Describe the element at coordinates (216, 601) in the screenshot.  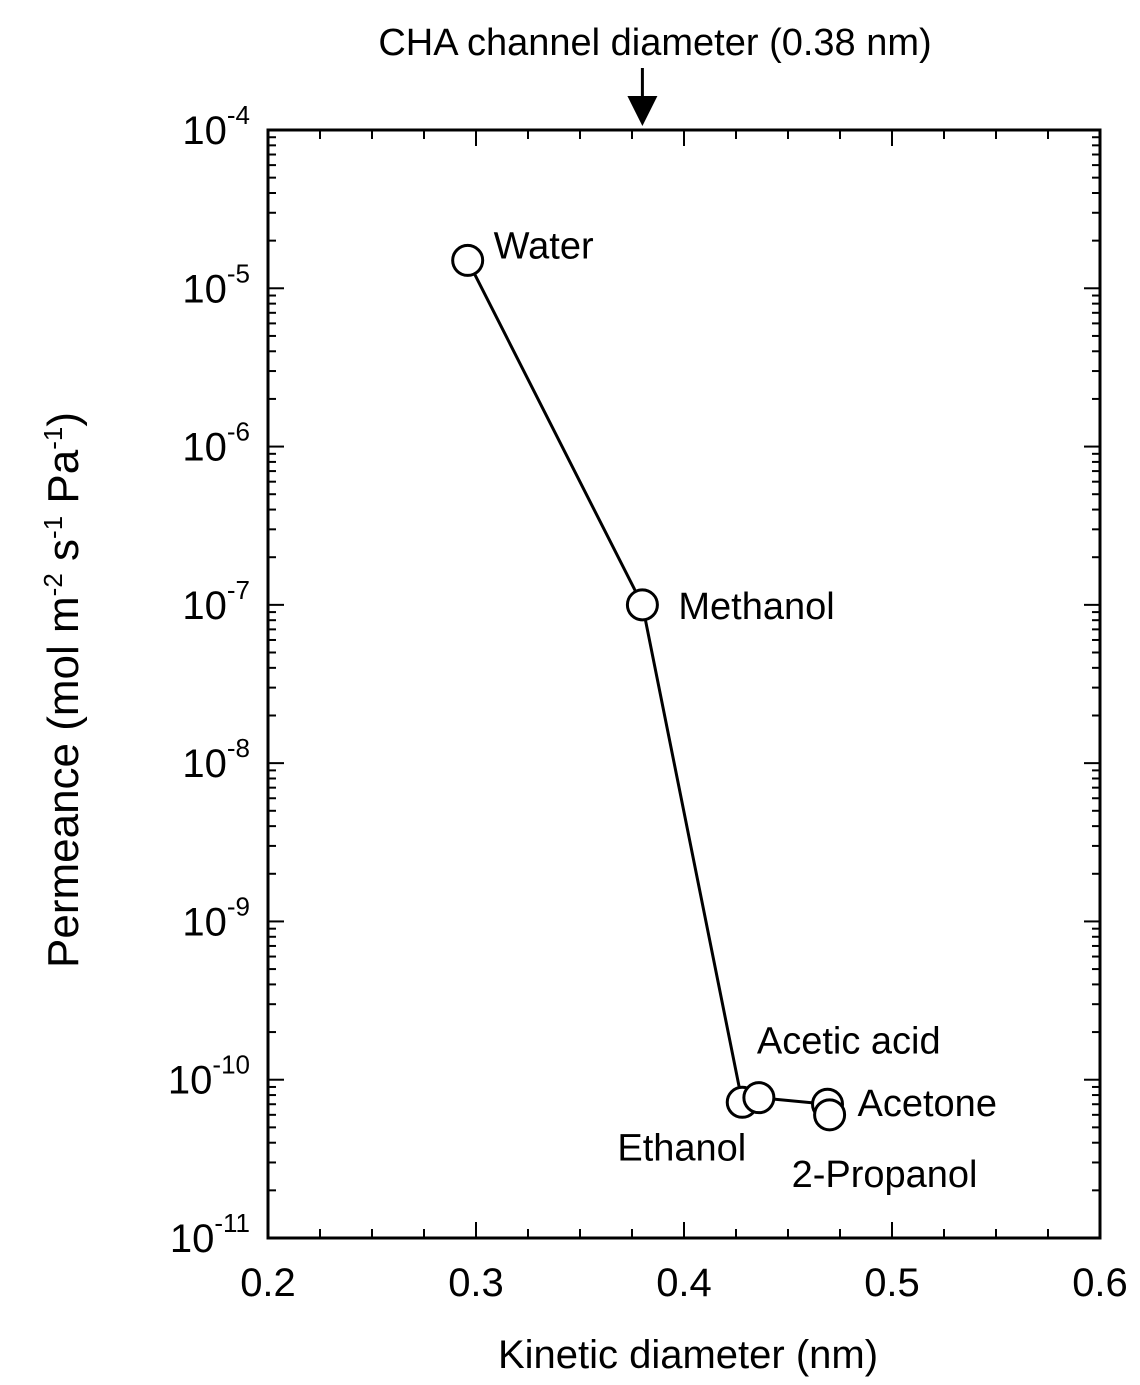
I see `y-tick-label: 10⁻⁷` at that location.